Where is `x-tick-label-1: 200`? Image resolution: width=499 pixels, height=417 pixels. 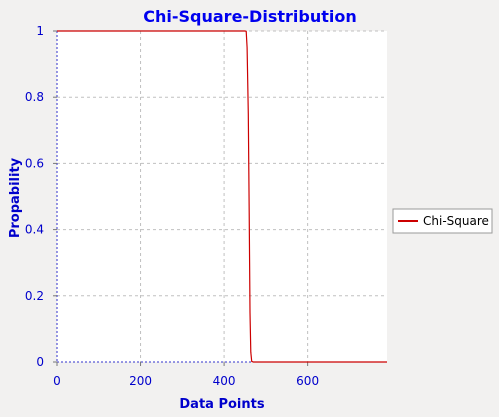
x-tick-label-1: 200 is located at coordinates (140, 381).